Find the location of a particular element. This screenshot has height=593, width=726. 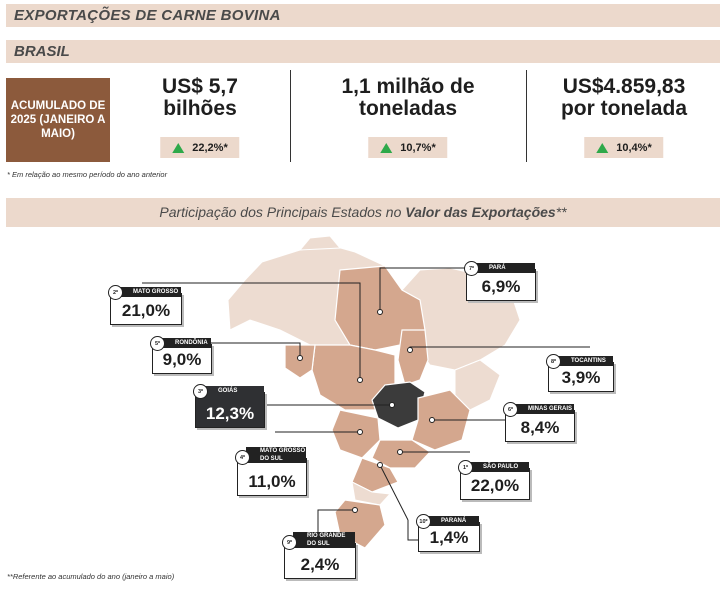

marker-goias is located at coordinates (392, 405).